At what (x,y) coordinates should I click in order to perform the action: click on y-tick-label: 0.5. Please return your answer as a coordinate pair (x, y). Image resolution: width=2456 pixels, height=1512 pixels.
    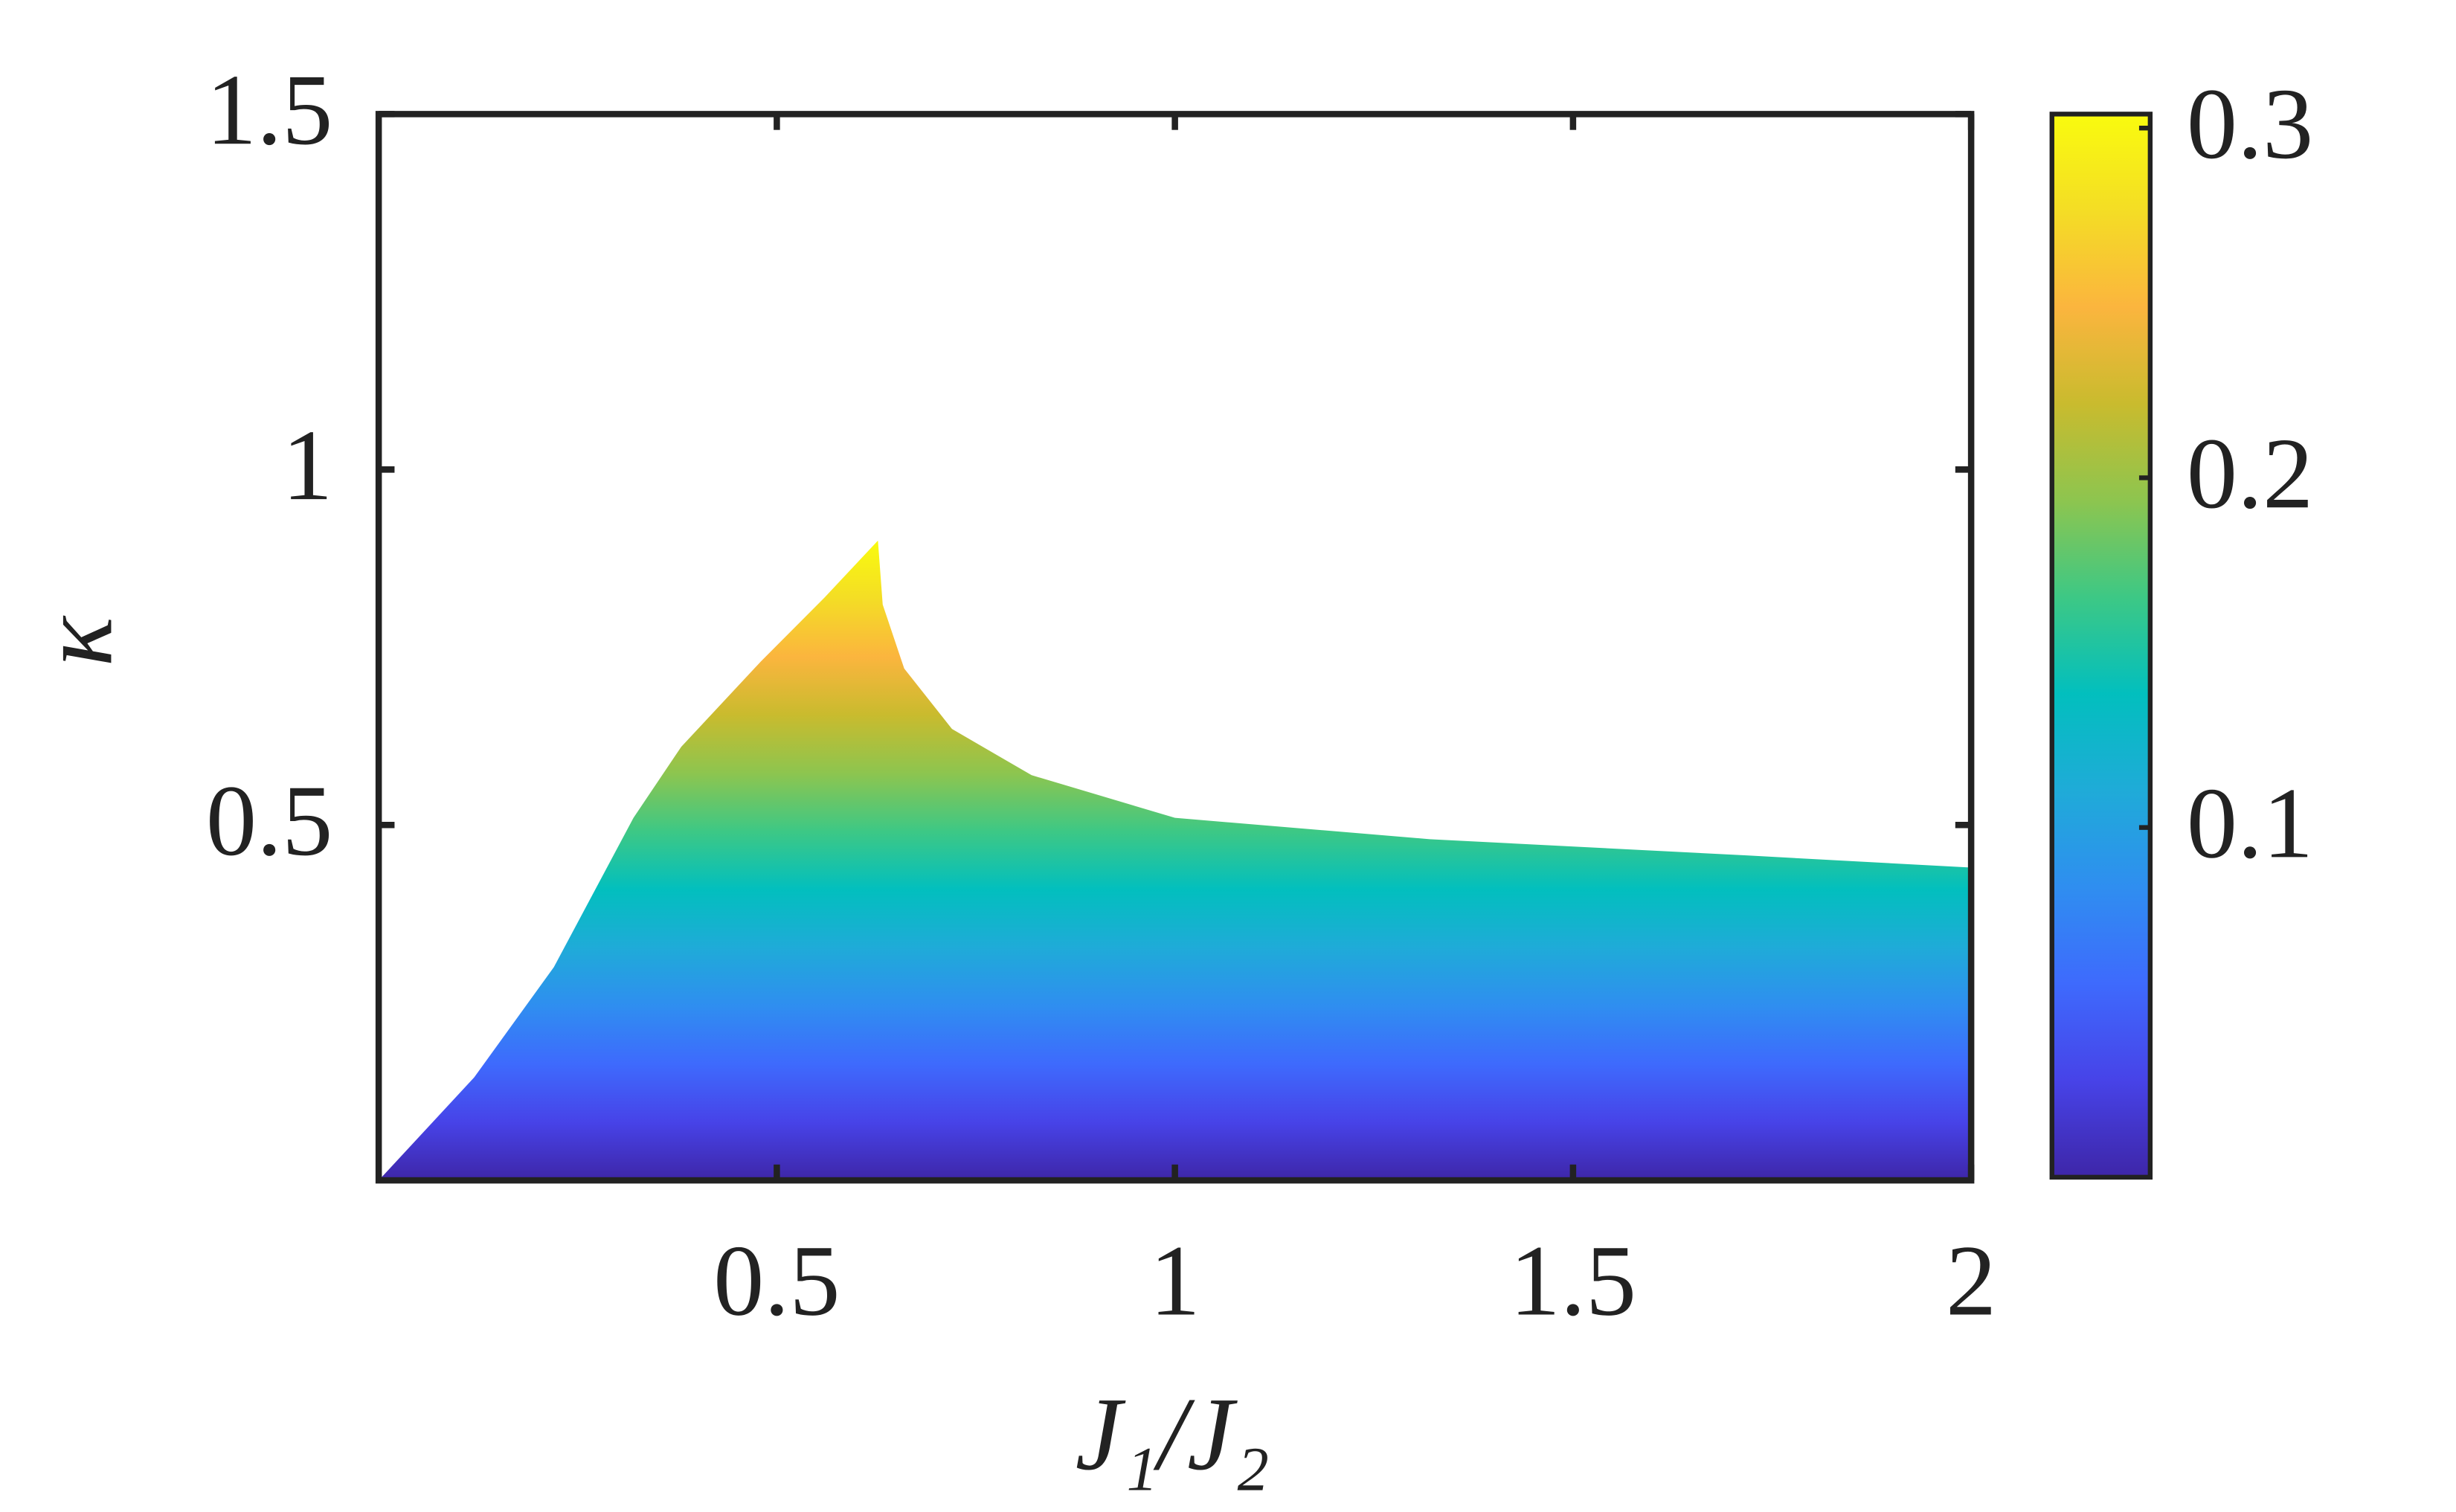
    Looking at the image, I should click on (269, 821).